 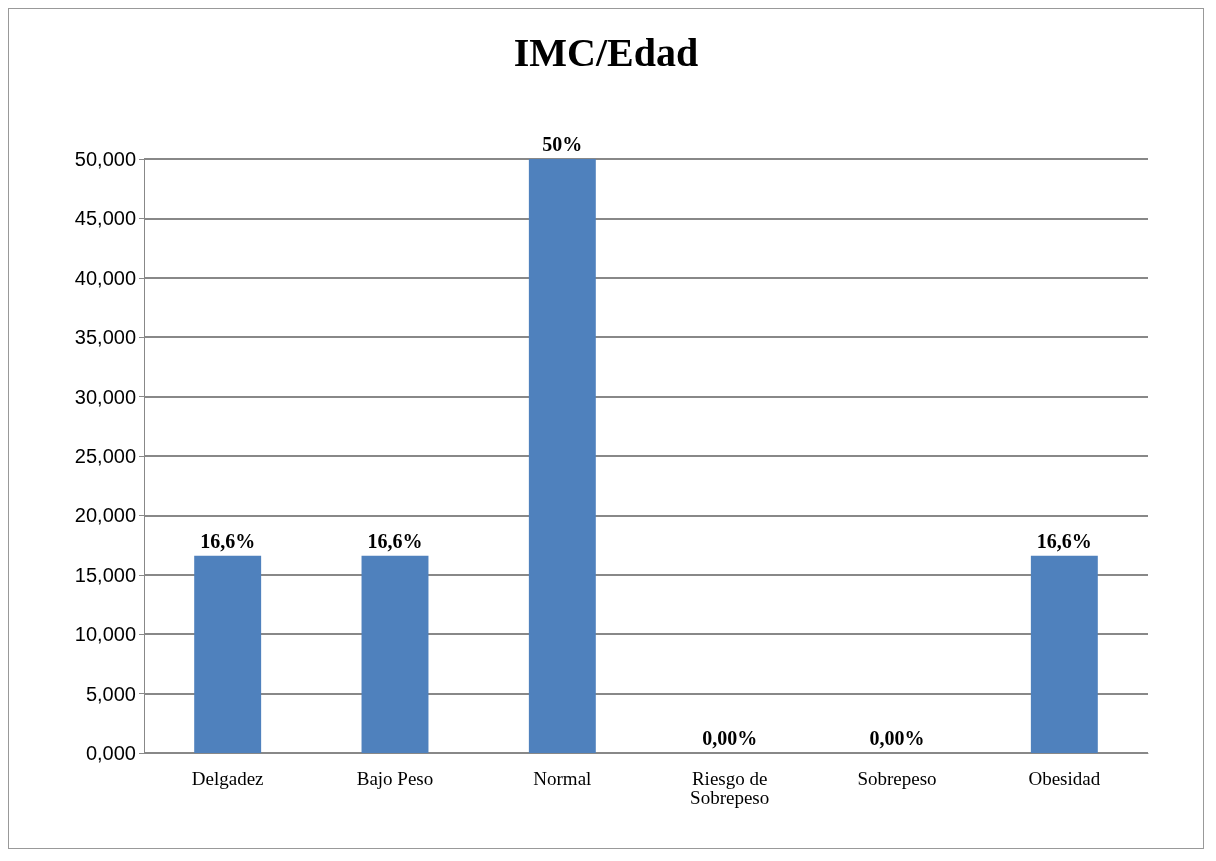 I want to click on x-tick-label: Delgadez, so click(x=227, y=778).